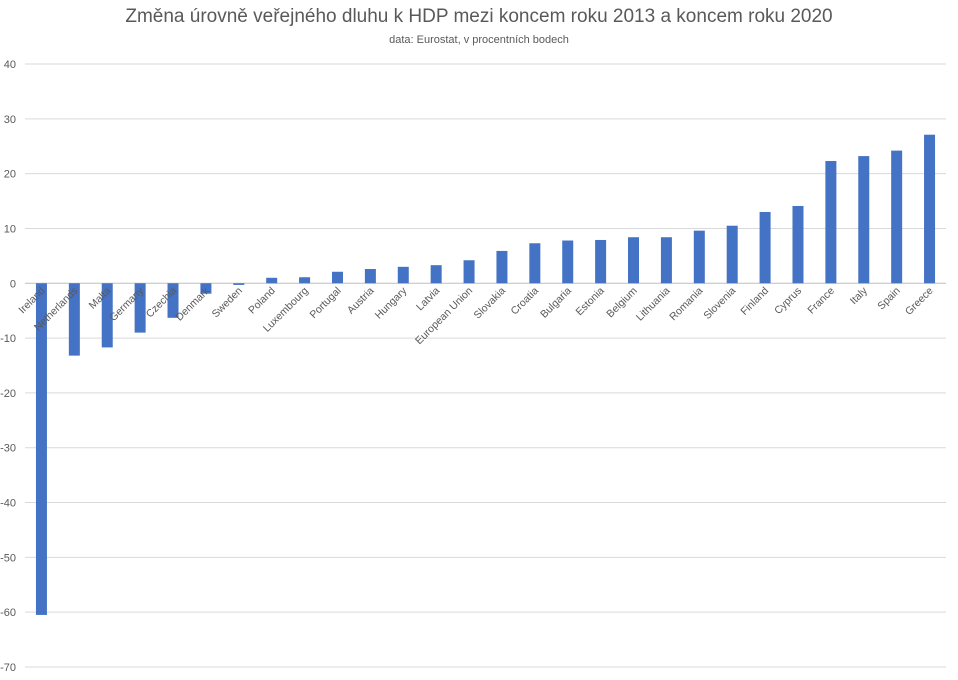 This screenshot has height=680, width=958. I want to click on y-tick-label: -20, so click(8, 394).